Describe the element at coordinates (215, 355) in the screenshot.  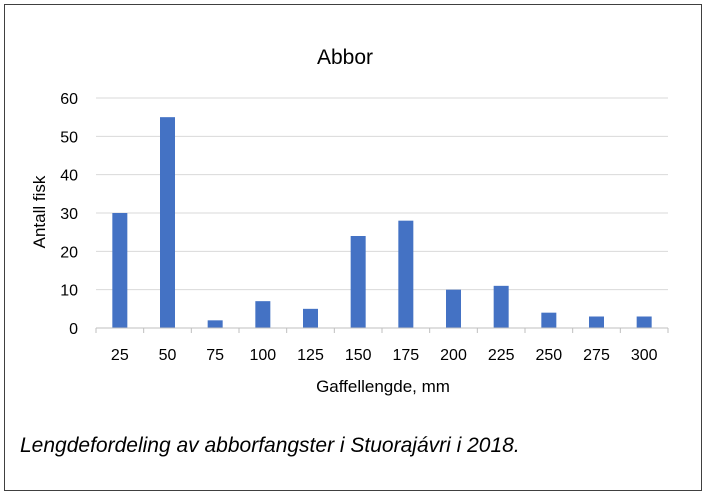
I see `x-tick-label: 75` at that location.